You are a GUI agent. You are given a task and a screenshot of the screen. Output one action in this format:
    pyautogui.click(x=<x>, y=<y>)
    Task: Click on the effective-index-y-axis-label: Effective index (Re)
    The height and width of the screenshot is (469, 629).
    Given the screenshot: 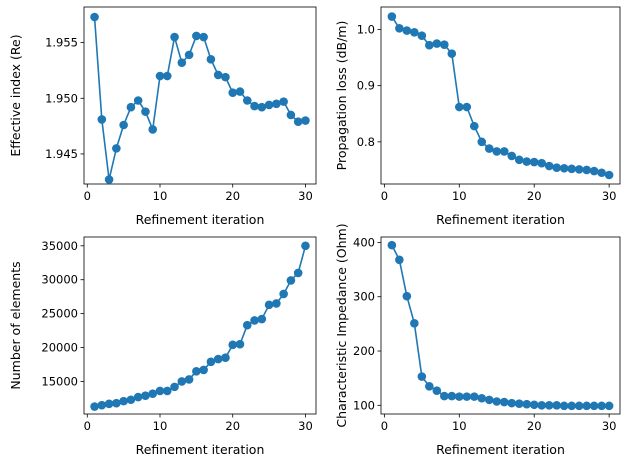 What is the action you would take?
    pyautogui.click(x=15, y=95)
    